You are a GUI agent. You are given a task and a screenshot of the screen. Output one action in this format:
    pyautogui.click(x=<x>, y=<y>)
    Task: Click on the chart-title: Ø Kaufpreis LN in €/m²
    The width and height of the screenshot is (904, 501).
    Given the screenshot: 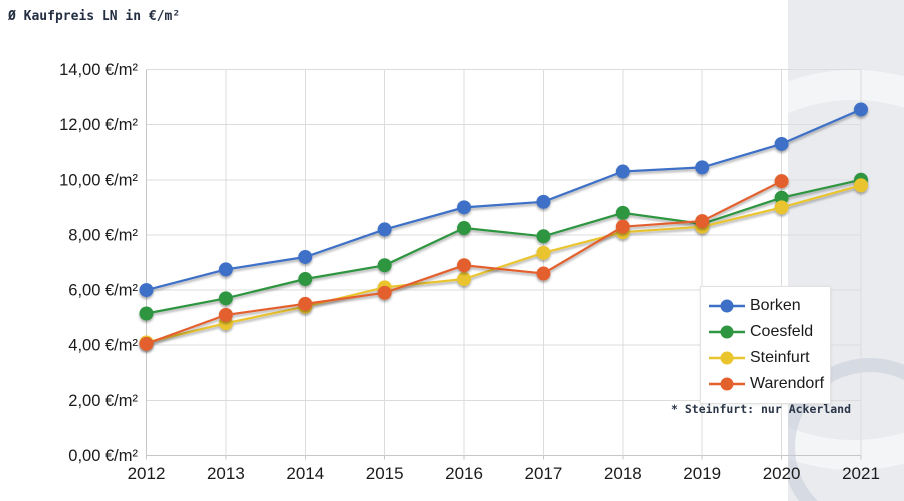 What is the action you would take?
    pyautogui.click(x=94, y=16)
    